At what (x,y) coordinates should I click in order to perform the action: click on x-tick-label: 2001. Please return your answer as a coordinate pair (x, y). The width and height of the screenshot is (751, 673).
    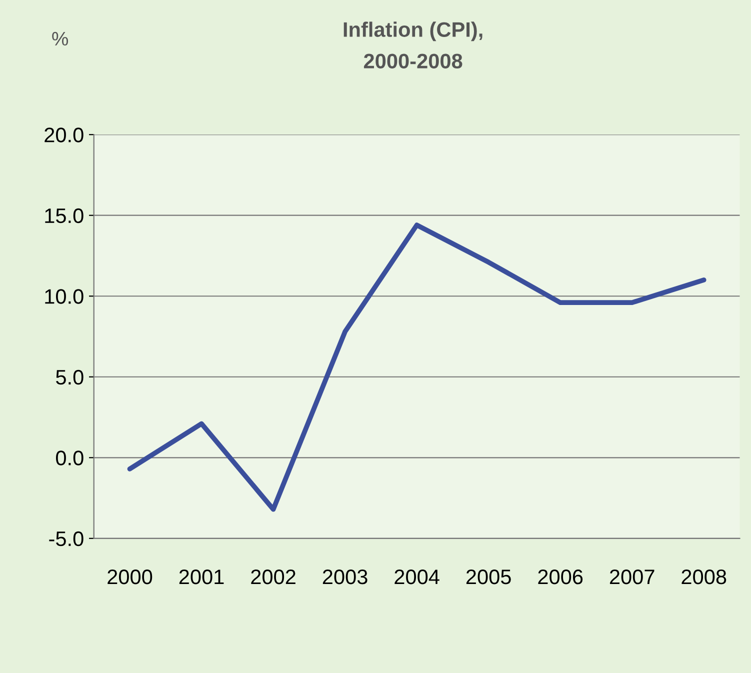
    Looking at the image, I should click on (201, 577).